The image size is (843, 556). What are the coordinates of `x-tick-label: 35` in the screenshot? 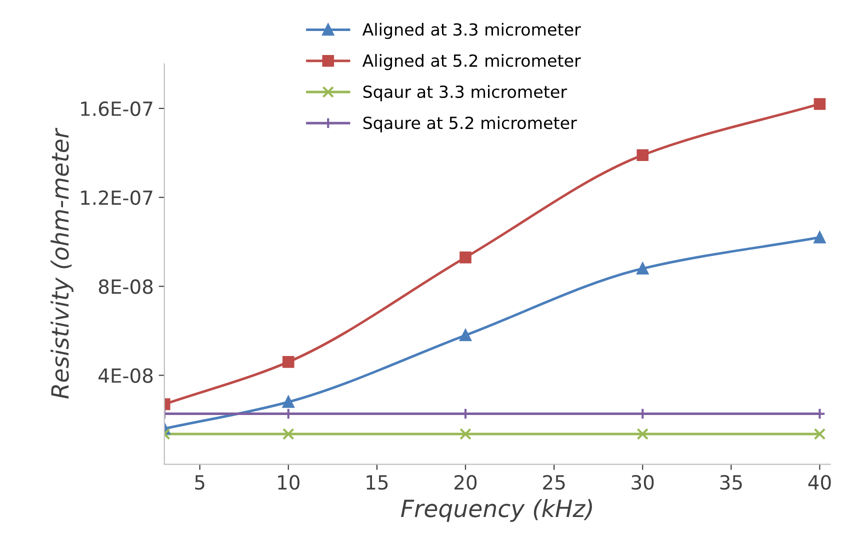 It's located at (731, 482).